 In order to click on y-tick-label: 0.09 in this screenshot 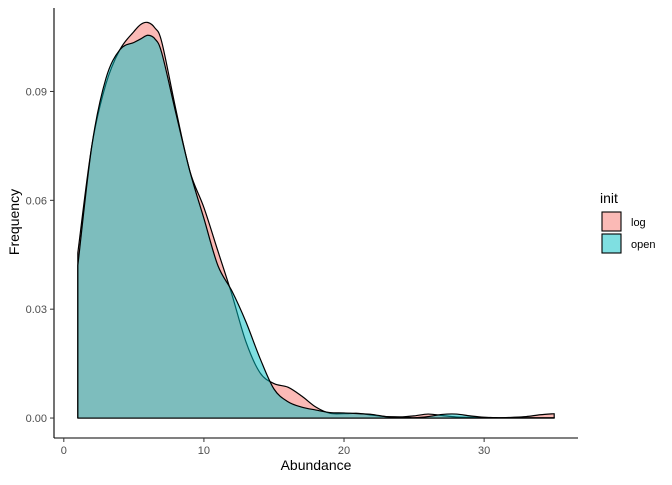, I will do `click(36, 92)`.